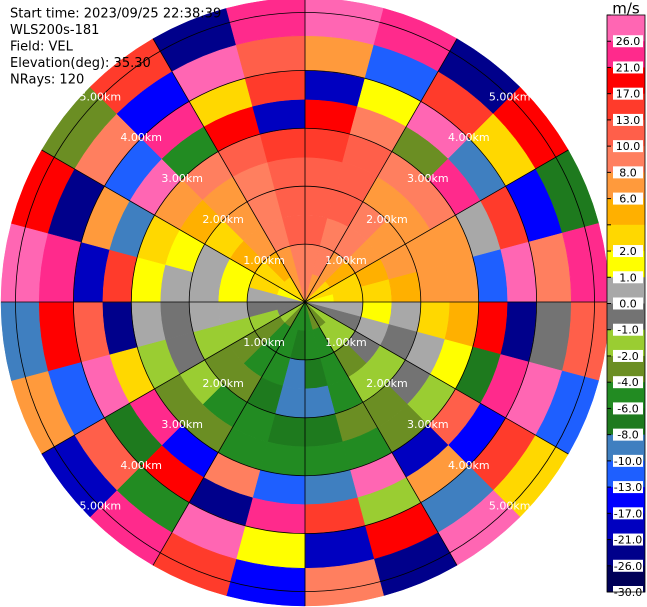 The height and width of the screenshot is (607, 647). Describe the element at coordinates (47, 80) in the screenshot. I see `header-line: NRays: 120` at that location.